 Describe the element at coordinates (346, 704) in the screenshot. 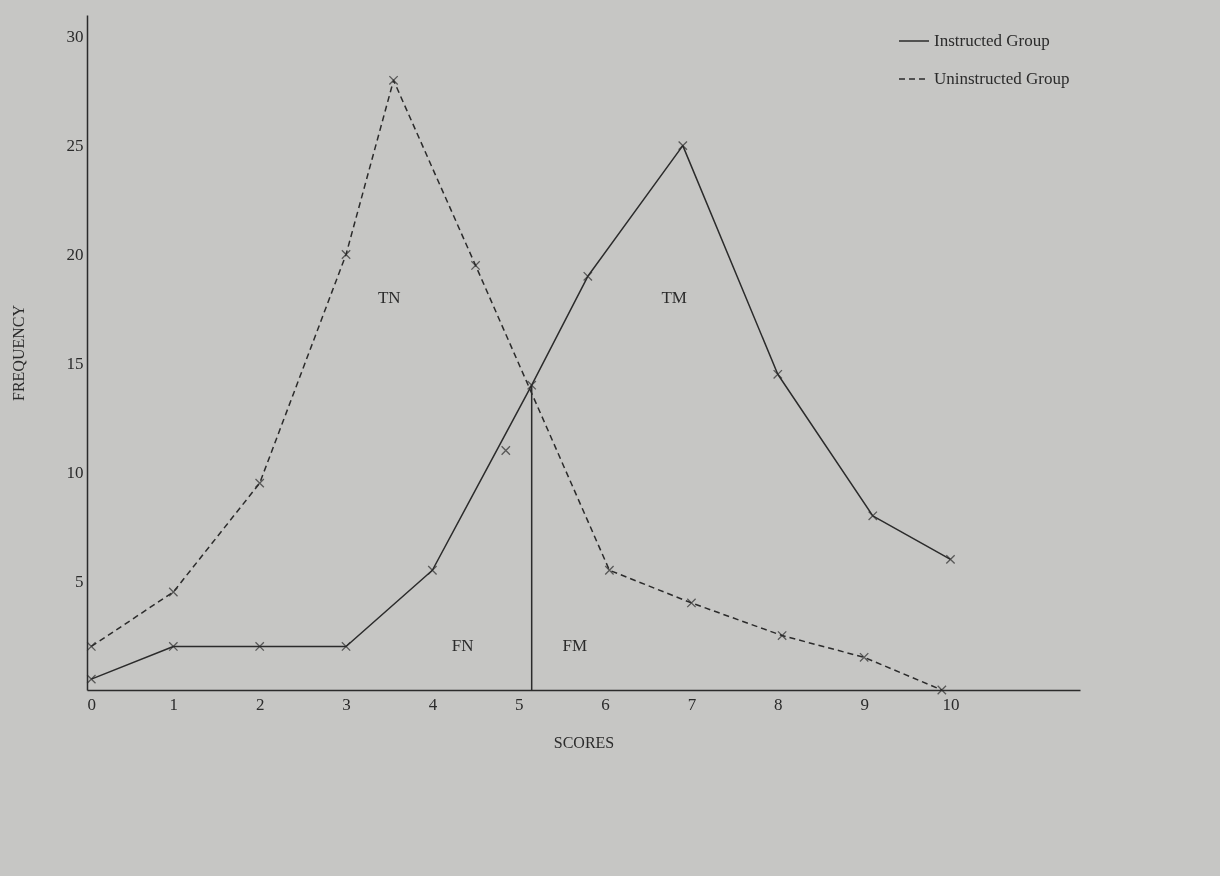

I see `x-tick-label: 3` at that location.